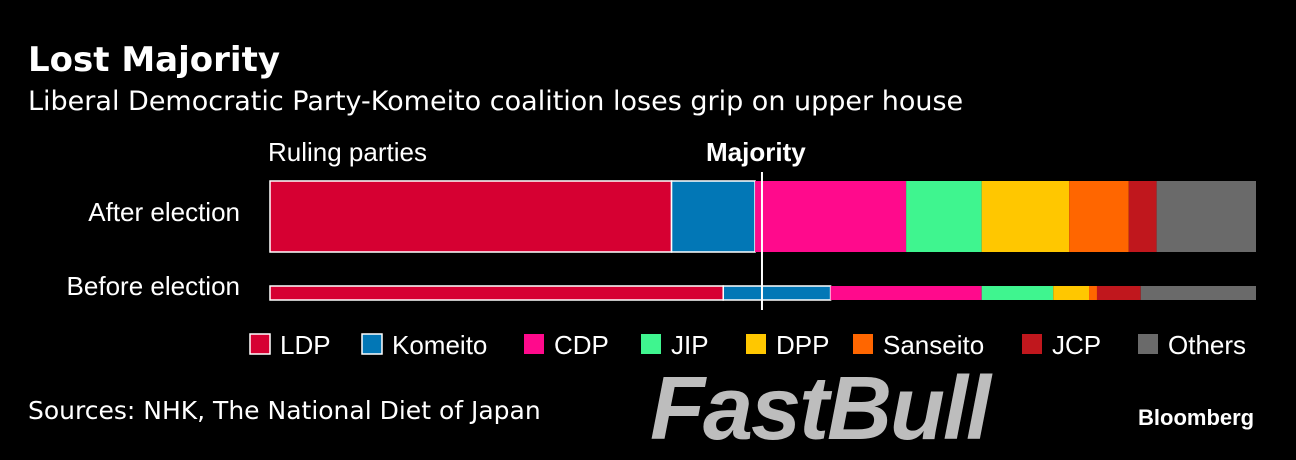 Image resolution: width=1296 pixels, height=460 pixels. What do you see at coordinates (756, 344) in the screenshot?
I see `legend-swatch-dpp` at bounding box center [756, 344].